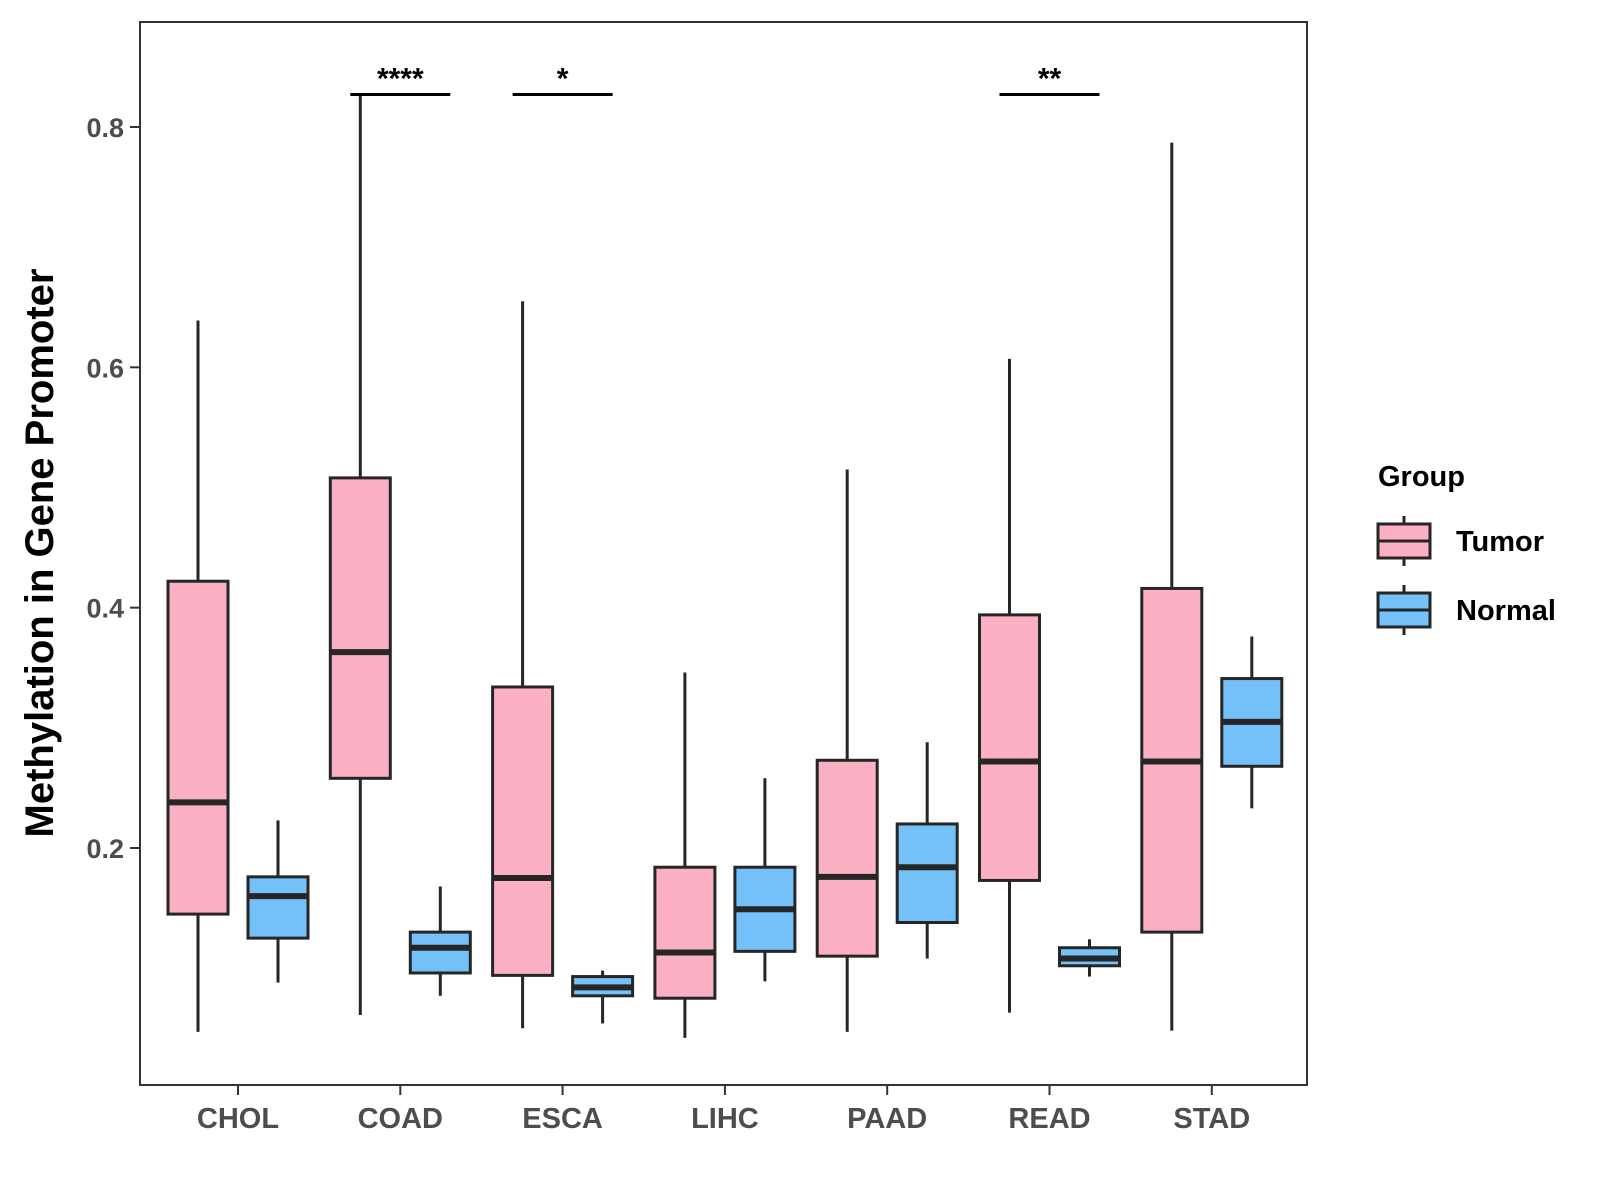 This screenshot has width=1600, height=1200. What do you see at coordinates (1049, 1119) in the screenshot?
I see `x-tick-label-read: READ` at bounding box center [1049, 1119].